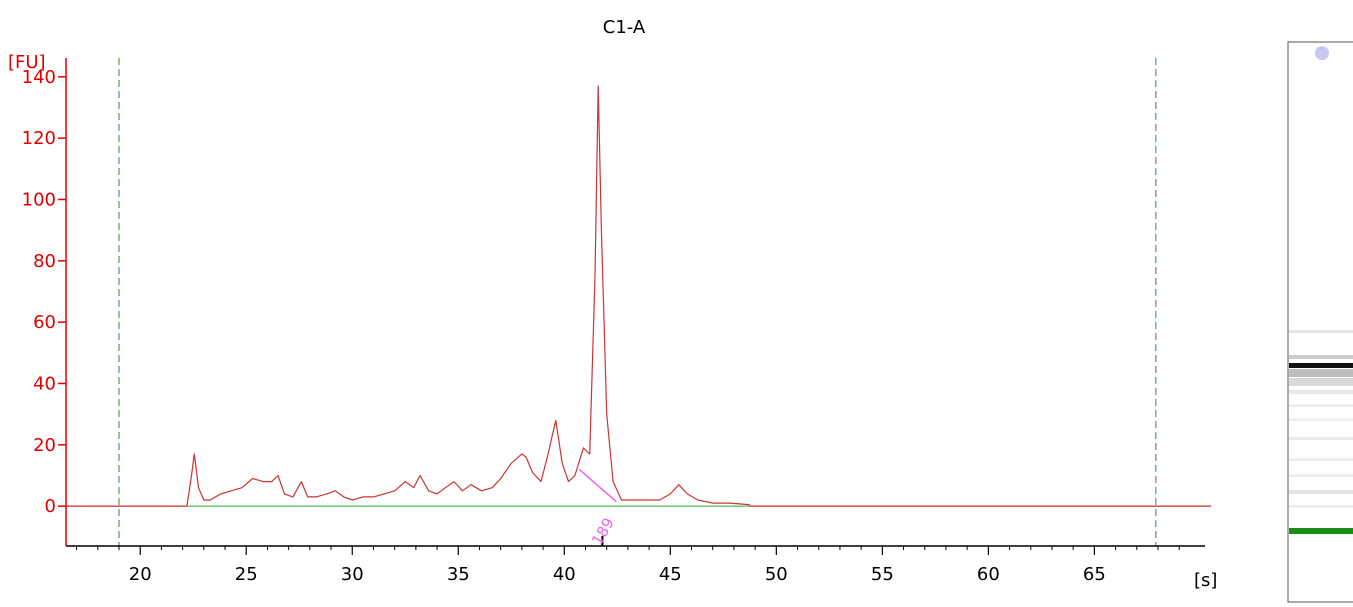 This screenshot has height=607, width=1353. Describe the element at coordinates (776, 574) in the screenshot. I see `x-tick-label: 50` at that location.